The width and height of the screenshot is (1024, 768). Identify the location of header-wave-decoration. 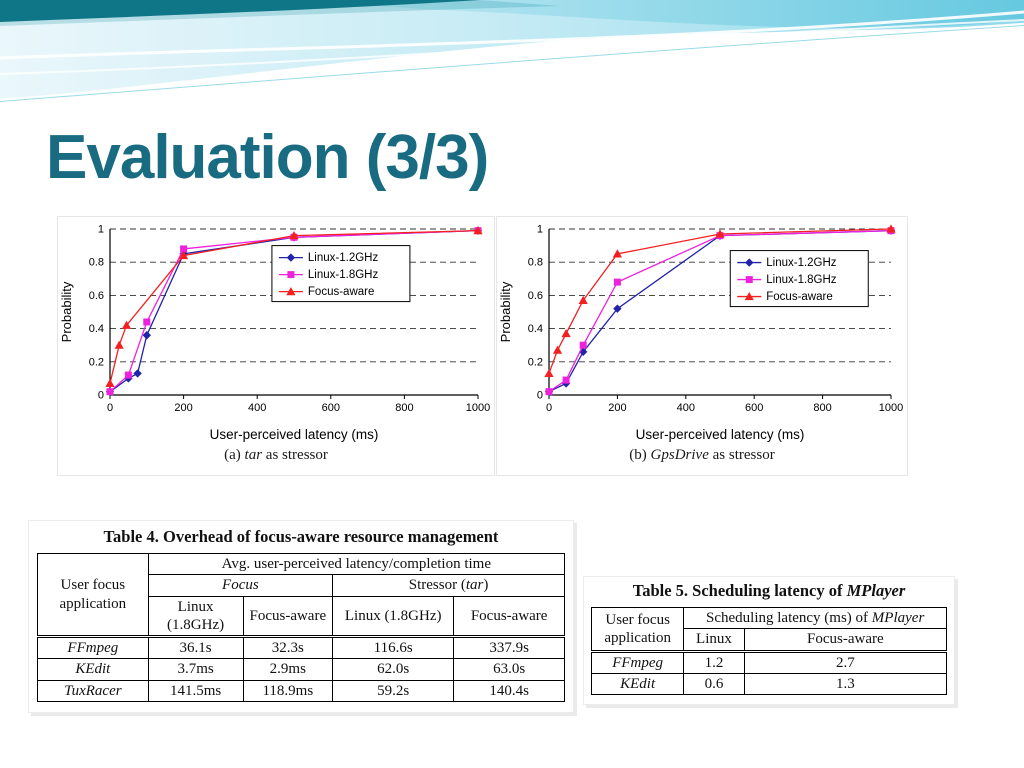
(512, 51).